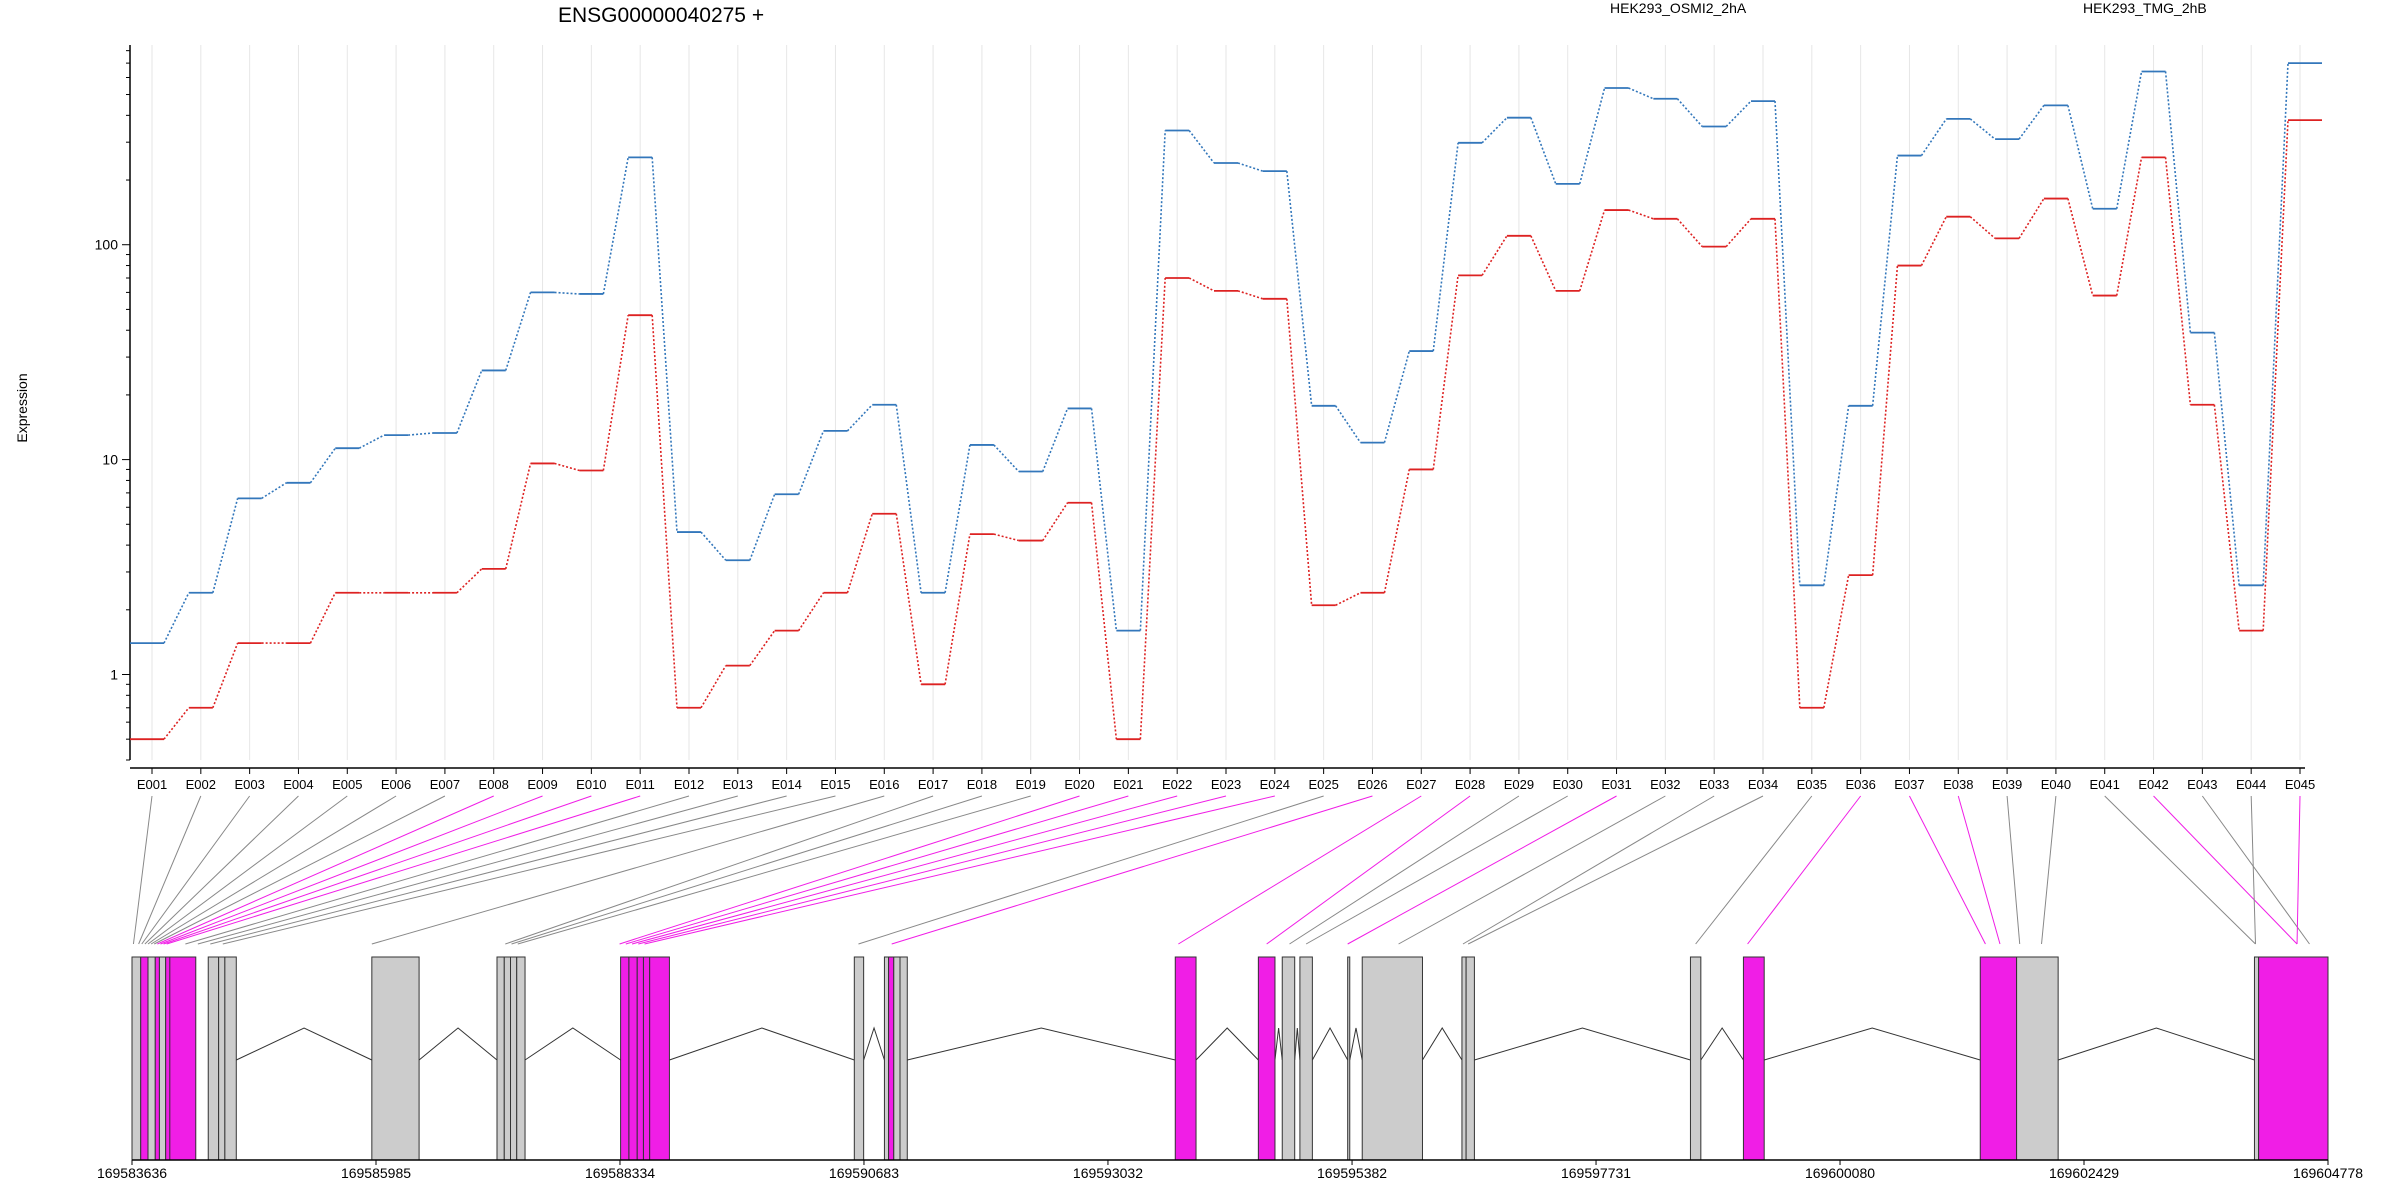 The image size is (2400, 1200). I want to click on coord-tick-label-169600080: 169600080, so click(1840, 1173).